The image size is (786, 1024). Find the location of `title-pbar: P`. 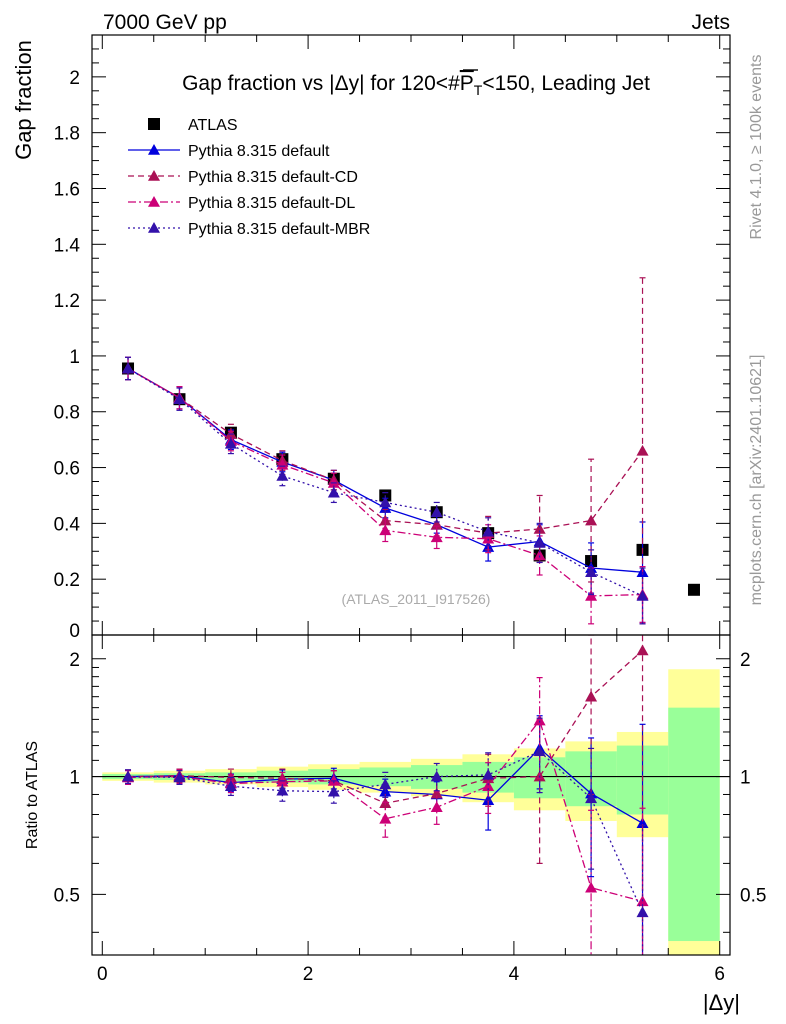

title-pbar: P is located at coordinates (467, 83).